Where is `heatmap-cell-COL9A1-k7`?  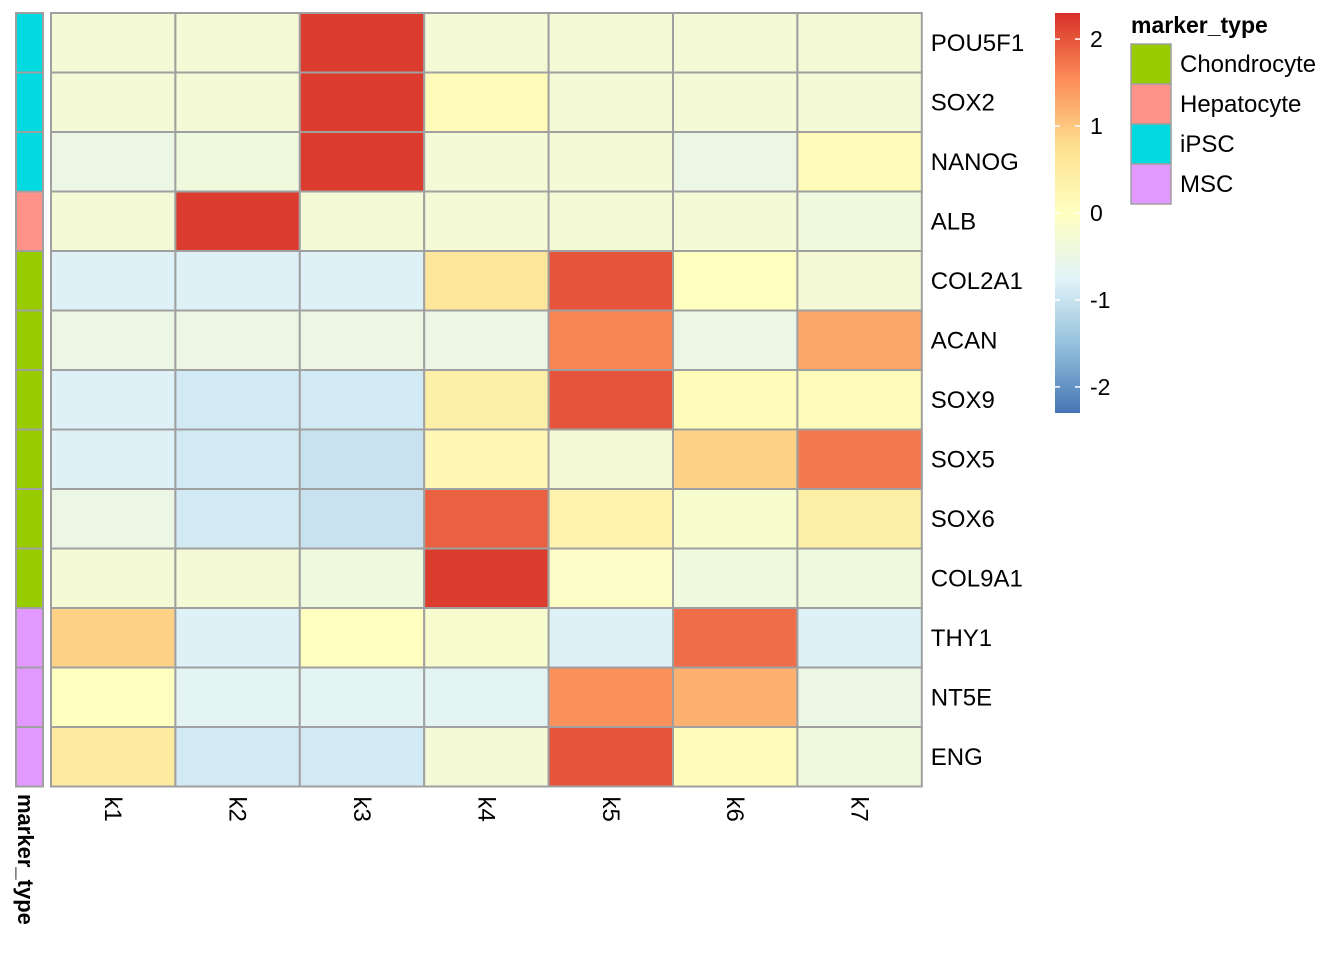
heatmap-cell-COL9A1-k7 is located at coordinates (859, 578).